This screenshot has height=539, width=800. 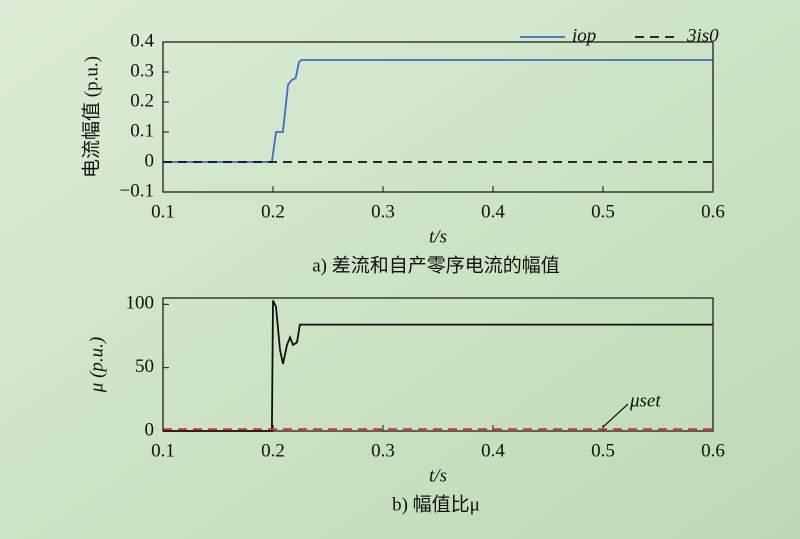 I want to click on y-tick-label: 0.3, so click(x=142, y=70).